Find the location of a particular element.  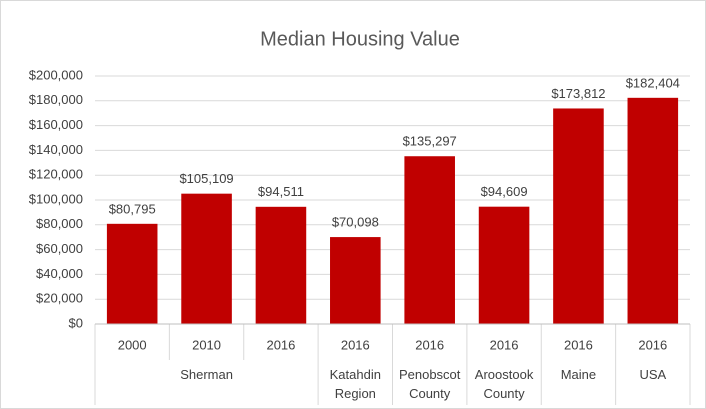

value-label: $80,795 is located at coordinates (132, 208).